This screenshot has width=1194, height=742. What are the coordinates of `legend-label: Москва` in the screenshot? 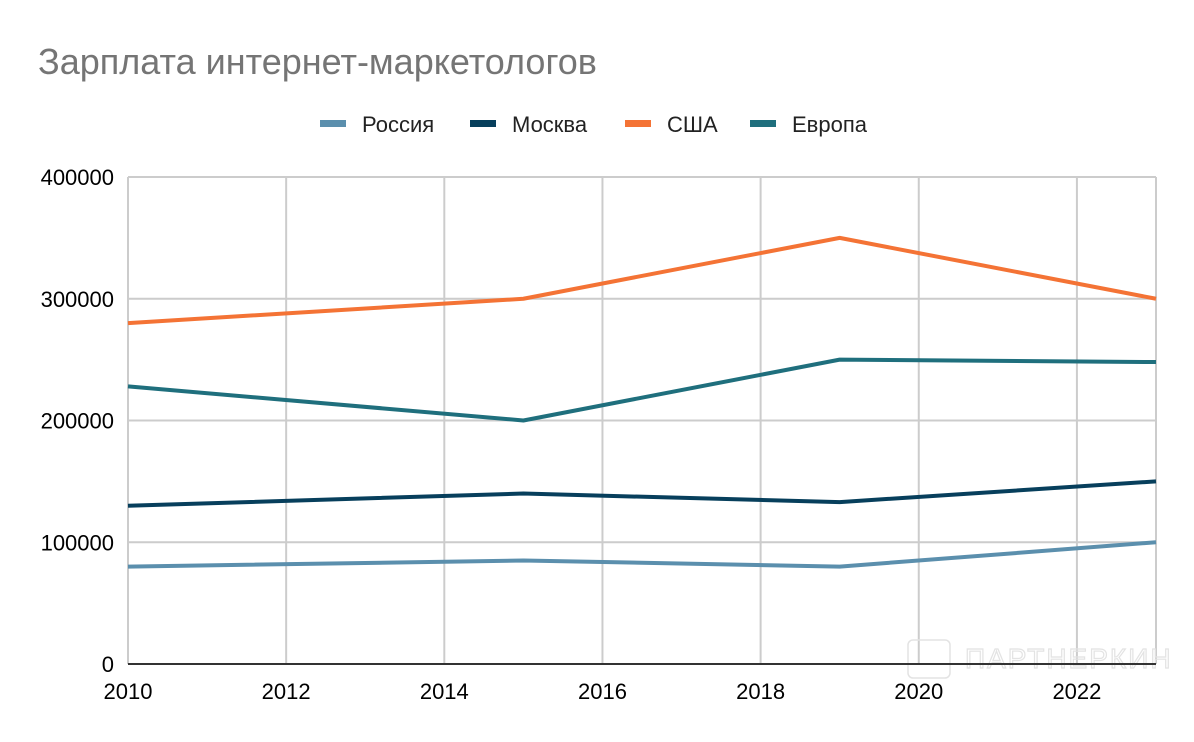 It's located at (550, 124).